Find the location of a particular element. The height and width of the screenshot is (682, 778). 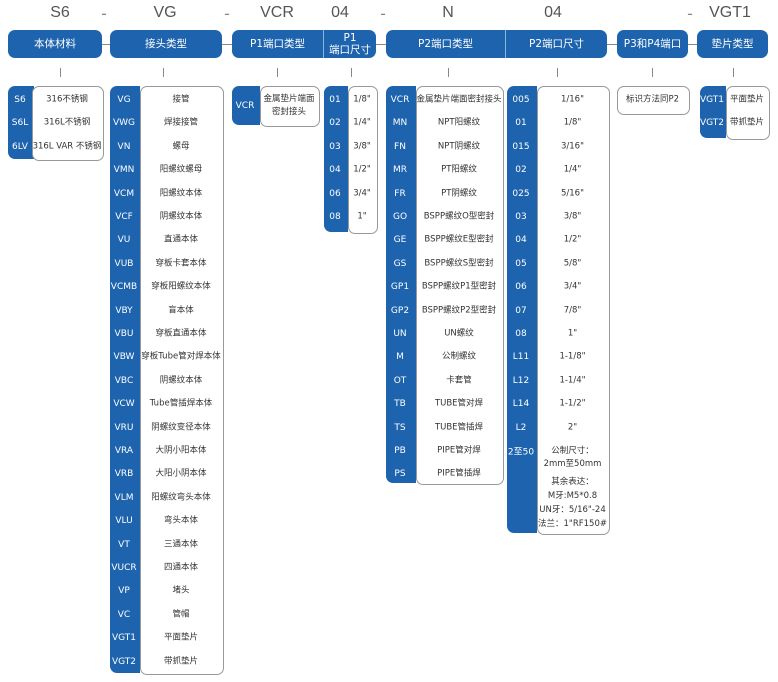

option-description: 1" is located at coordinates (572, 333).